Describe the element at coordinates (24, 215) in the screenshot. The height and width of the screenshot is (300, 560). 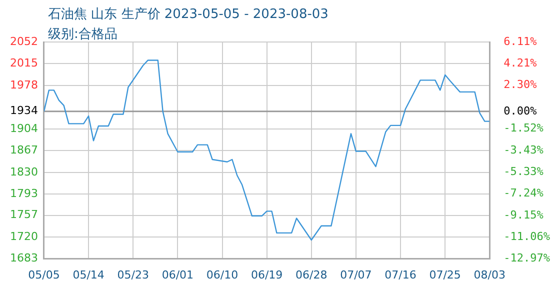
I see `y-tick-label: 1757` at that location.